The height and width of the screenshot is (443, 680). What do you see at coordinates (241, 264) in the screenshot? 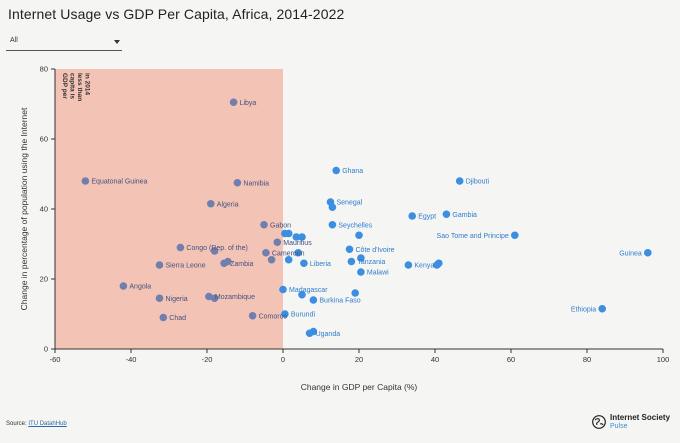
I see `data-point-label: Zambia` at bounding box center [241, 264].